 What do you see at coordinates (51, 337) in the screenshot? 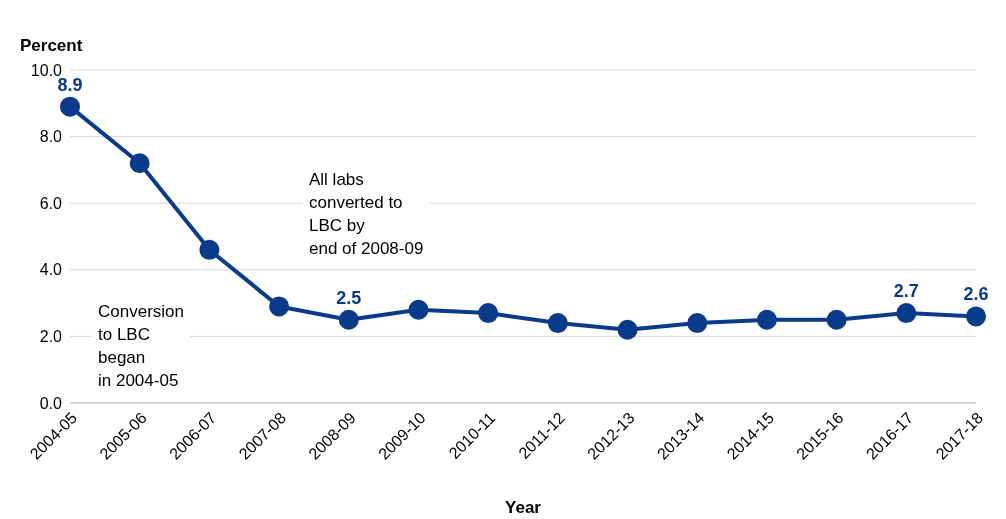
I see `y-tick-label: 2.0` at bounding box center [51, 337].